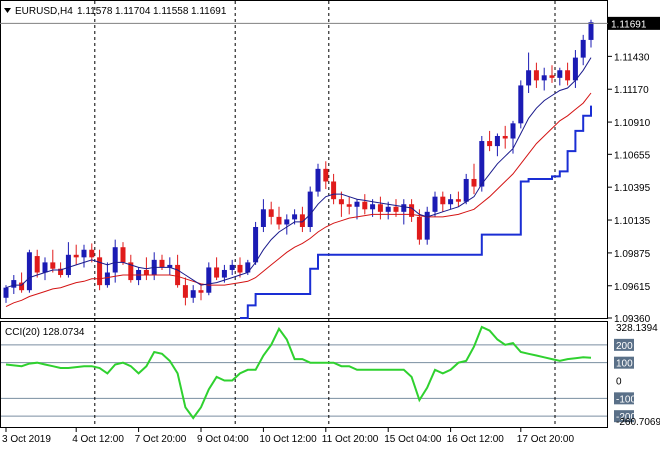 Image resolution: width=660 pixels, height=455 pixels. What do you see at coordinates (632, 123) in the screenshot?
I see `price-tick-label: 1.10910` at bounding box center [632, 123].